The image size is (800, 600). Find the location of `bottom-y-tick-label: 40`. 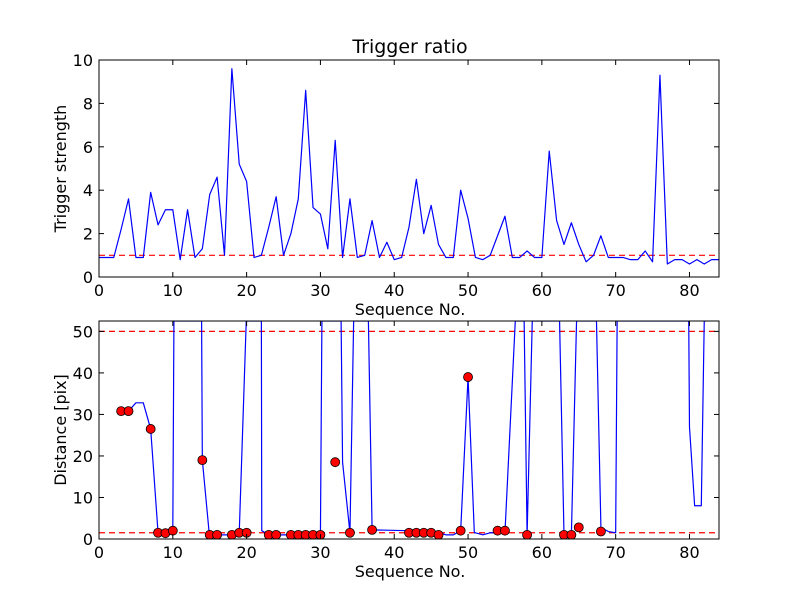

bottom-y-tick-label: 40 is located at coordinates (83, 373).